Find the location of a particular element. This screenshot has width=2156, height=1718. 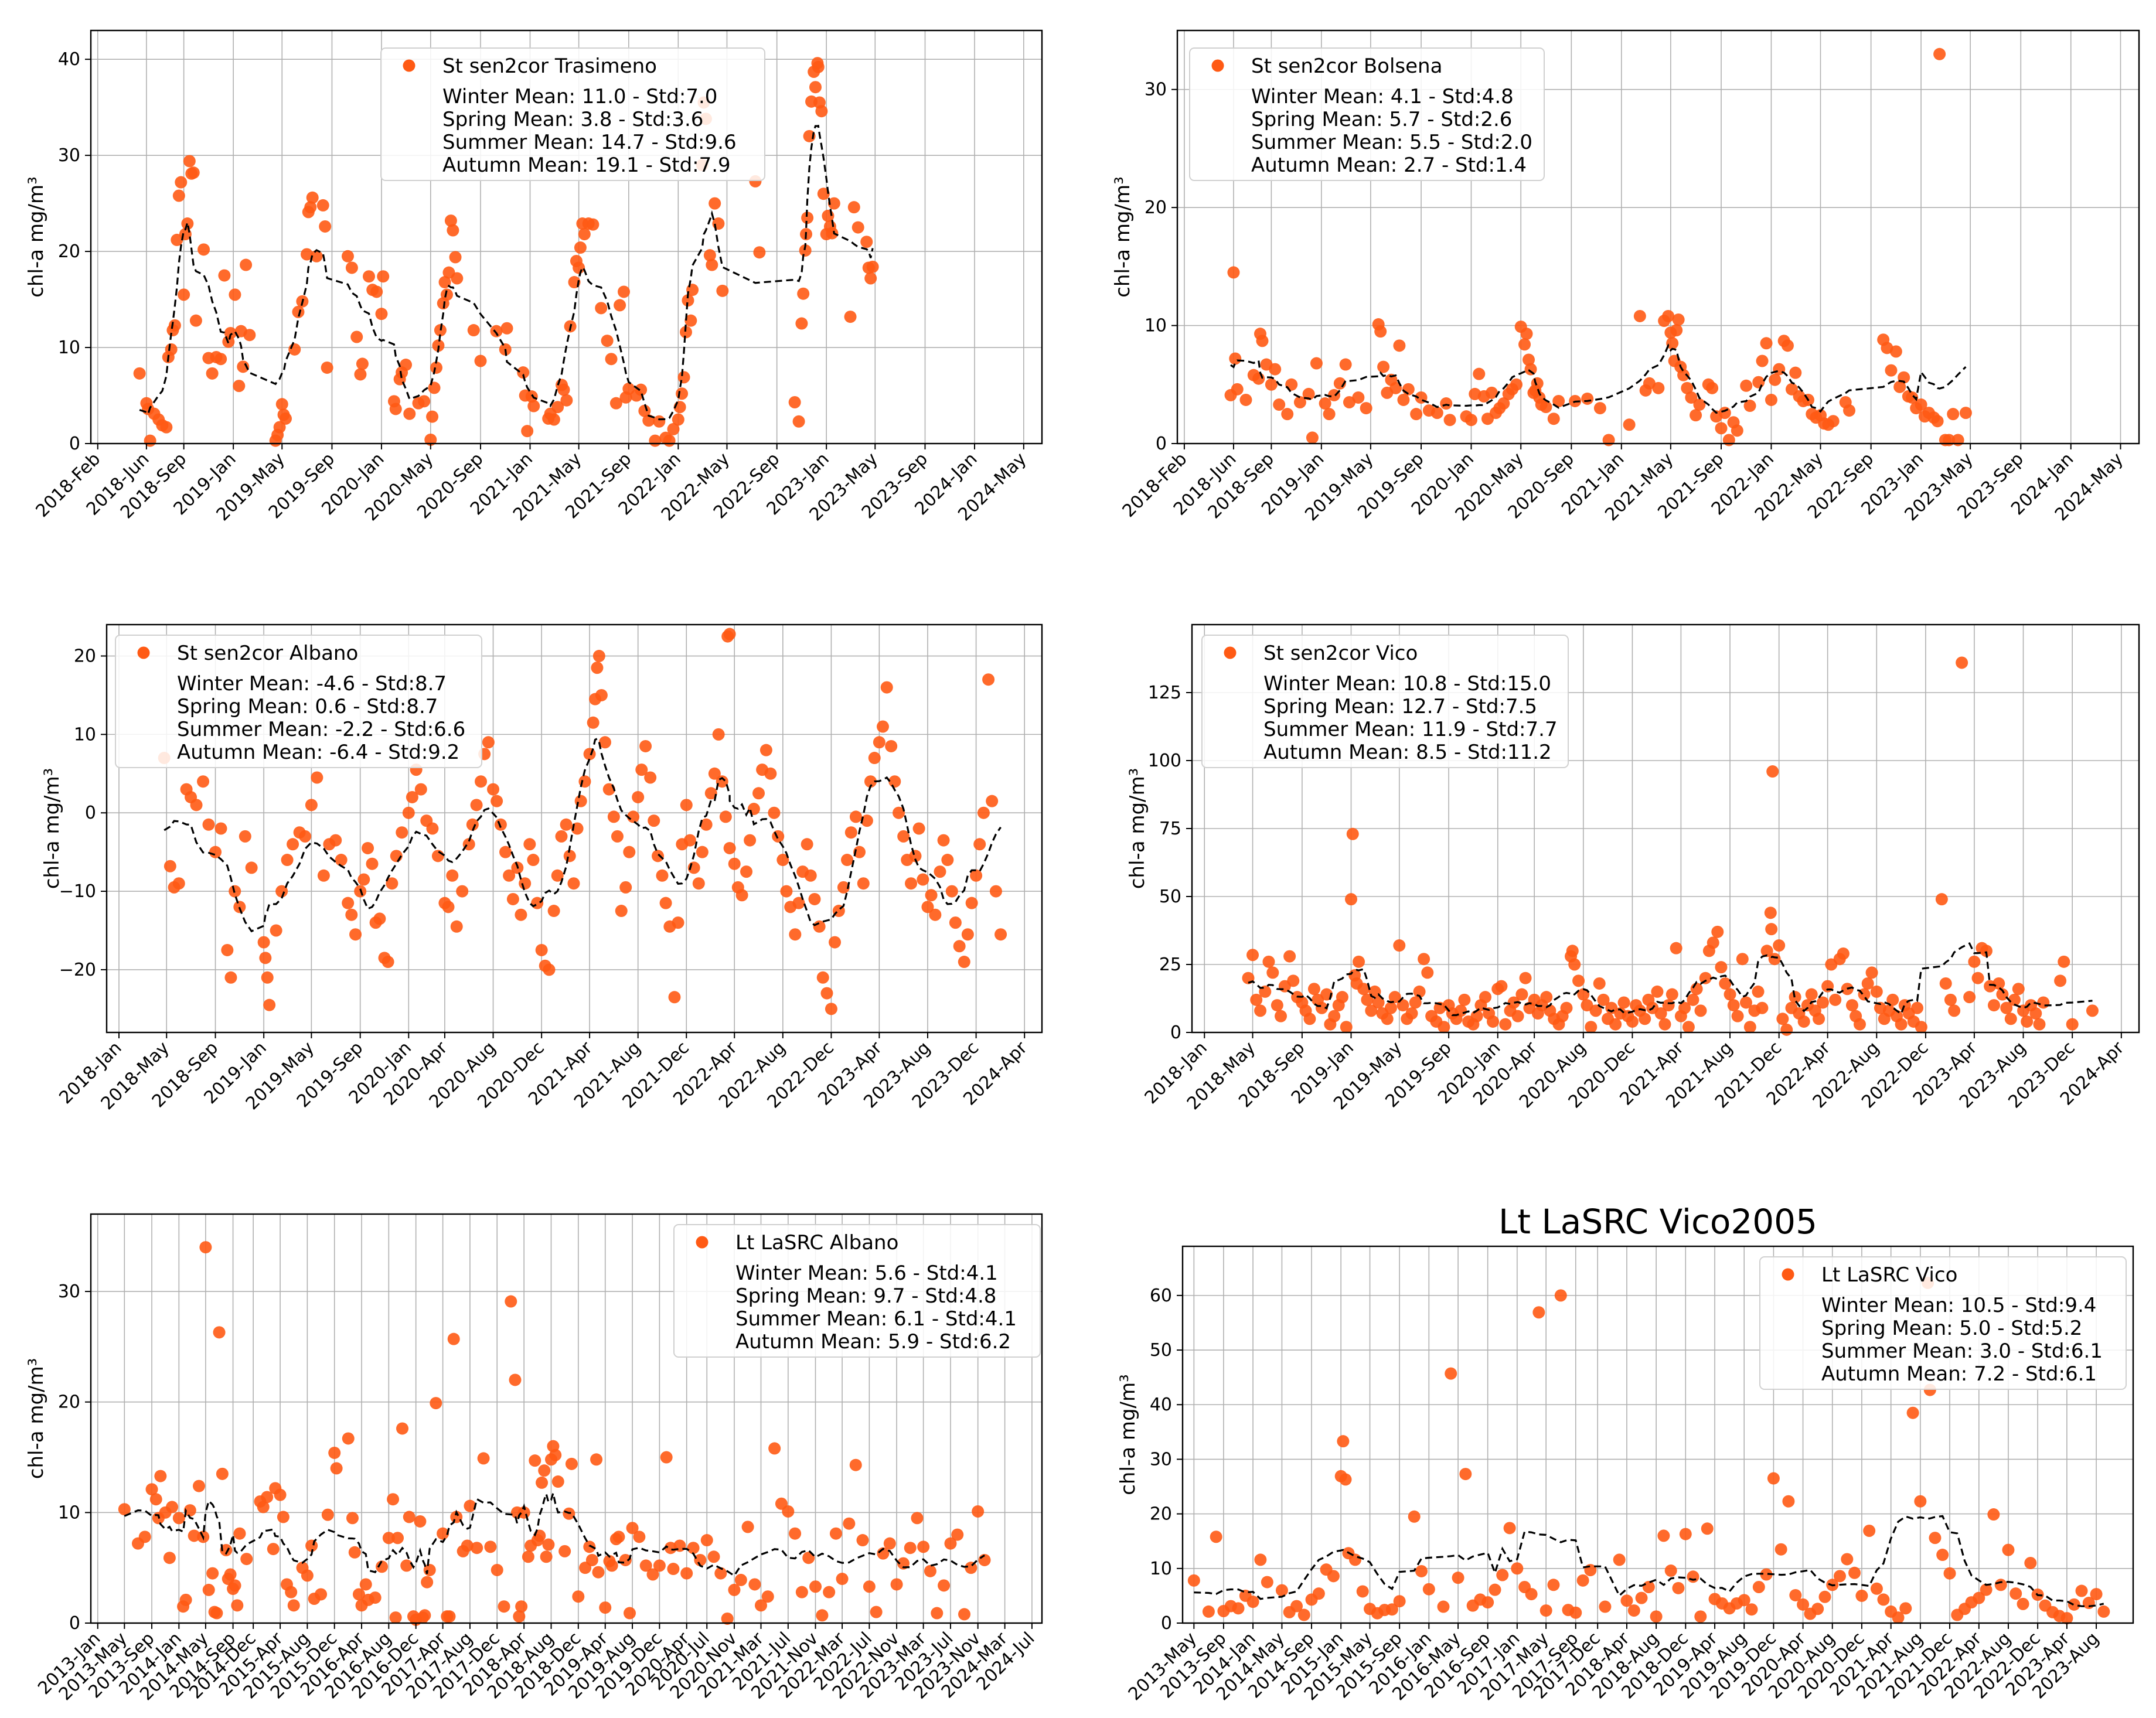

legend-stat-line: Winter Mean: 10.5 - Std:9.4 is located at coordinates (1958, 1305).